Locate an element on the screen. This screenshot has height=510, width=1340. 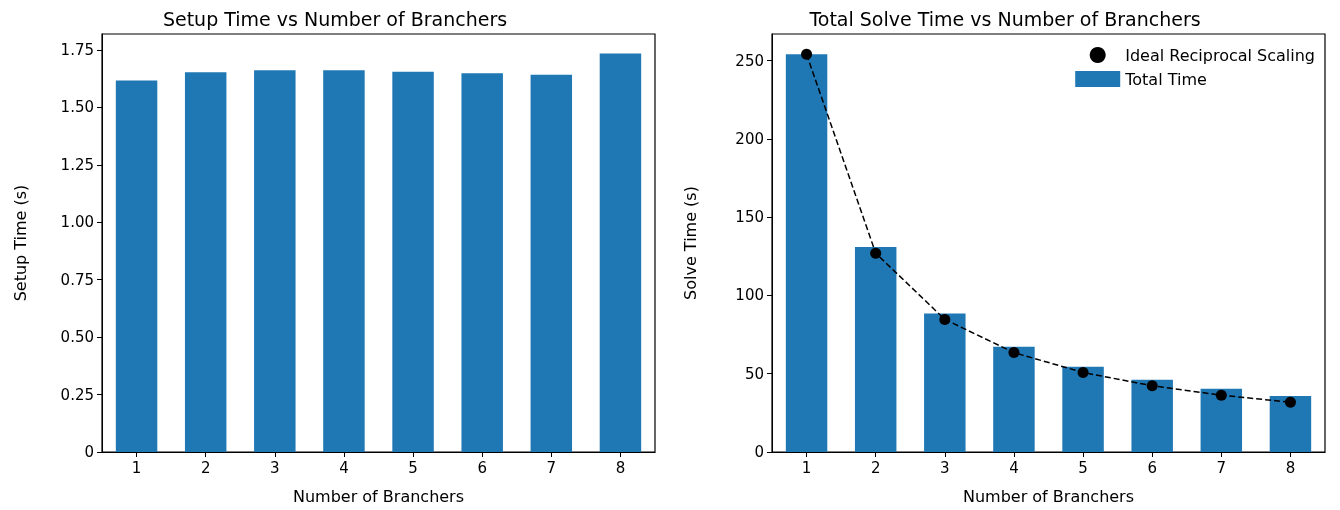
y-axis-title: Setup Time (s) is located at coordinates (20, 243).